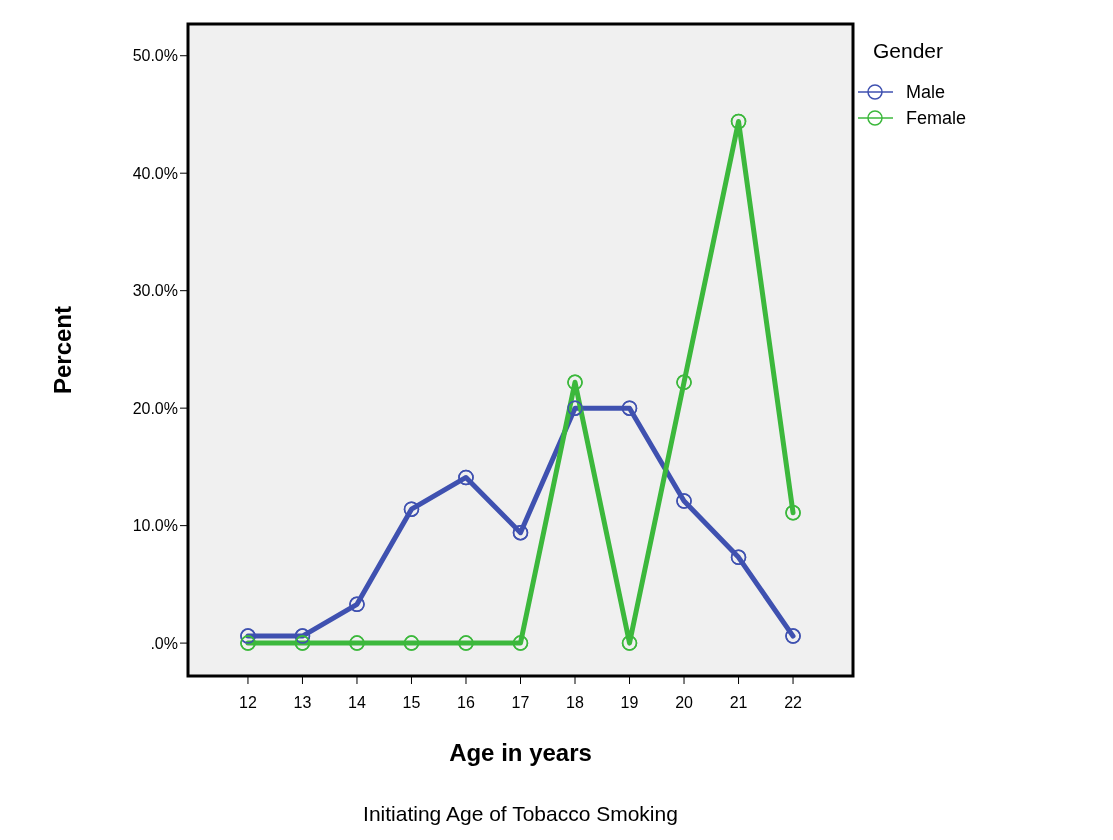 The image size is (1113, 840). Describe the element at coordinates (936, 118) in the screenshot. I see `legend-label: Female` at that location.